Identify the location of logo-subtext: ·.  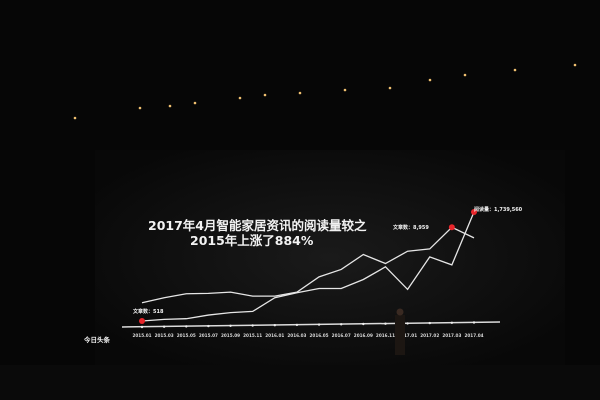
(87, 342).